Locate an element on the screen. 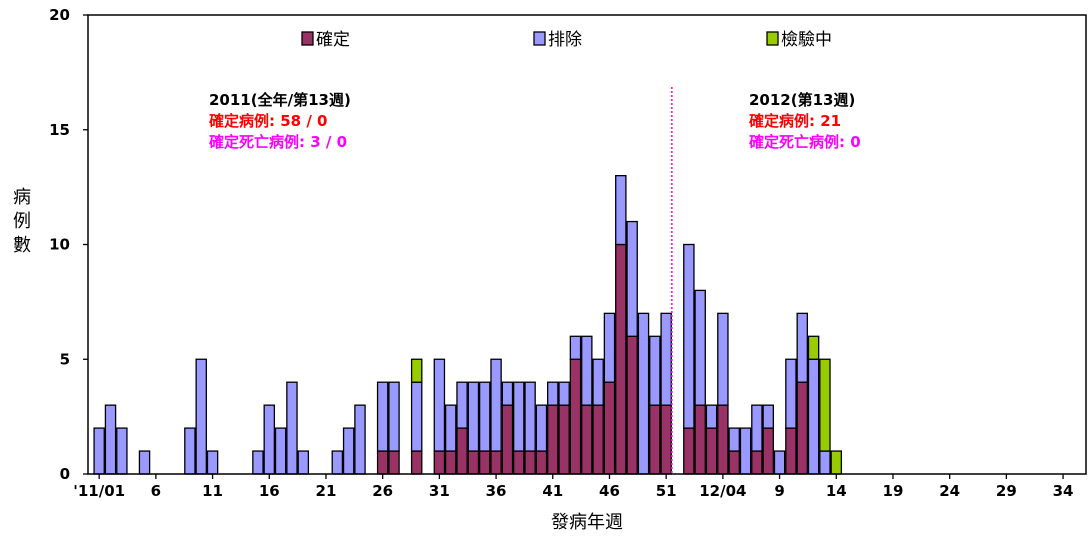 The width and height of the screenshot is (1088, 537). bar-排除-10 is located at coordinates (201, 416).